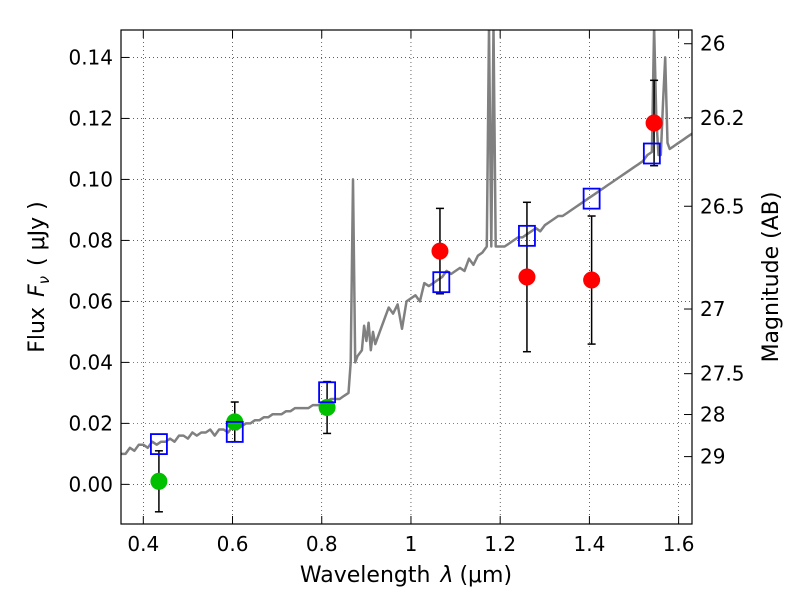 The width and height of the screenshot is (800, 604). Describe the element at coordinates (365, 575) in the screenshot. I see `x-axis-label-text: Wavelength` at that location.